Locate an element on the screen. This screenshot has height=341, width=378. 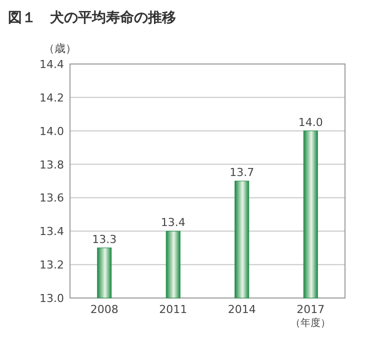
y-tick-label: 13.0 is located at coordinates (52, 298).